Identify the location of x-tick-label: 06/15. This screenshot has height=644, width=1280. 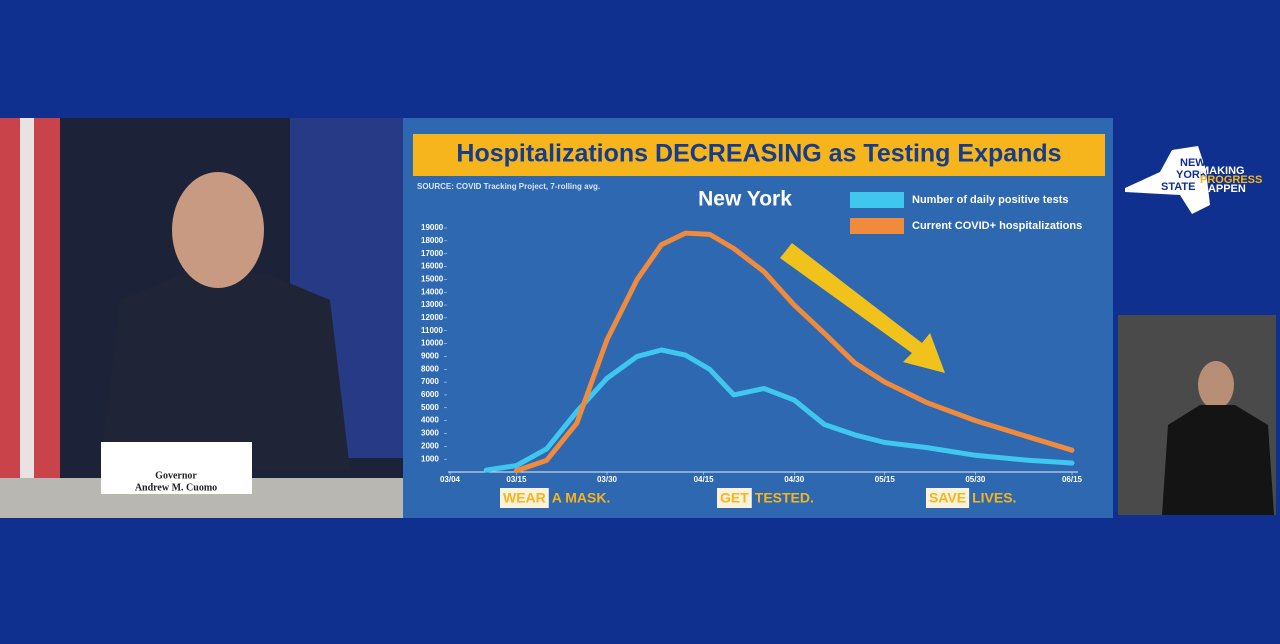
(1072, 479).